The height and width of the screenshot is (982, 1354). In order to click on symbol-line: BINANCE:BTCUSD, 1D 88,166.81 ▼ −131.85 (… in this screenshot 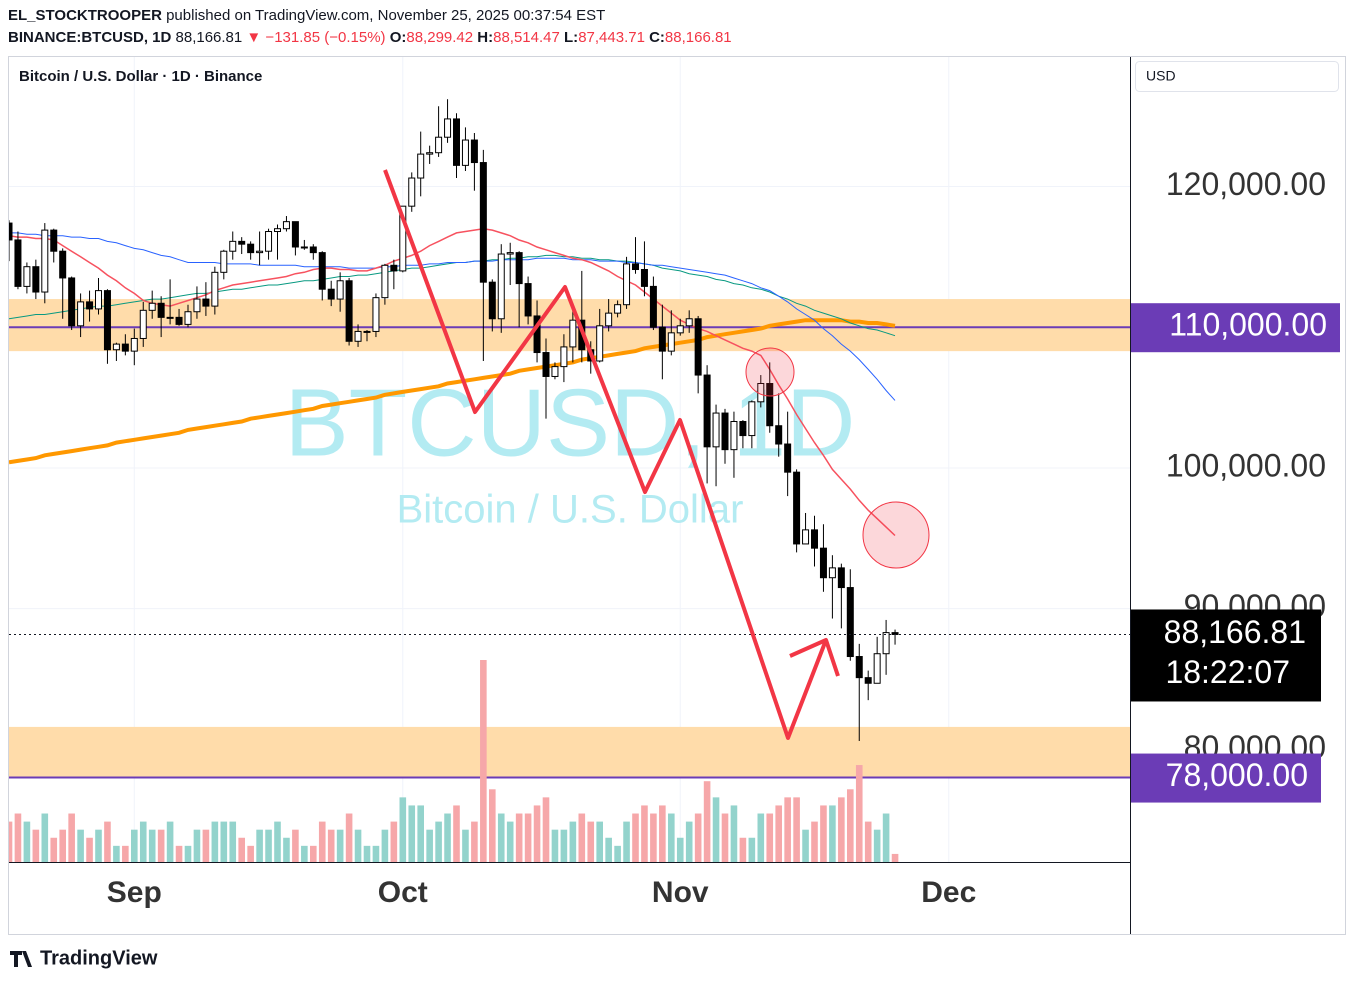, I will do `click(370, 37)`.